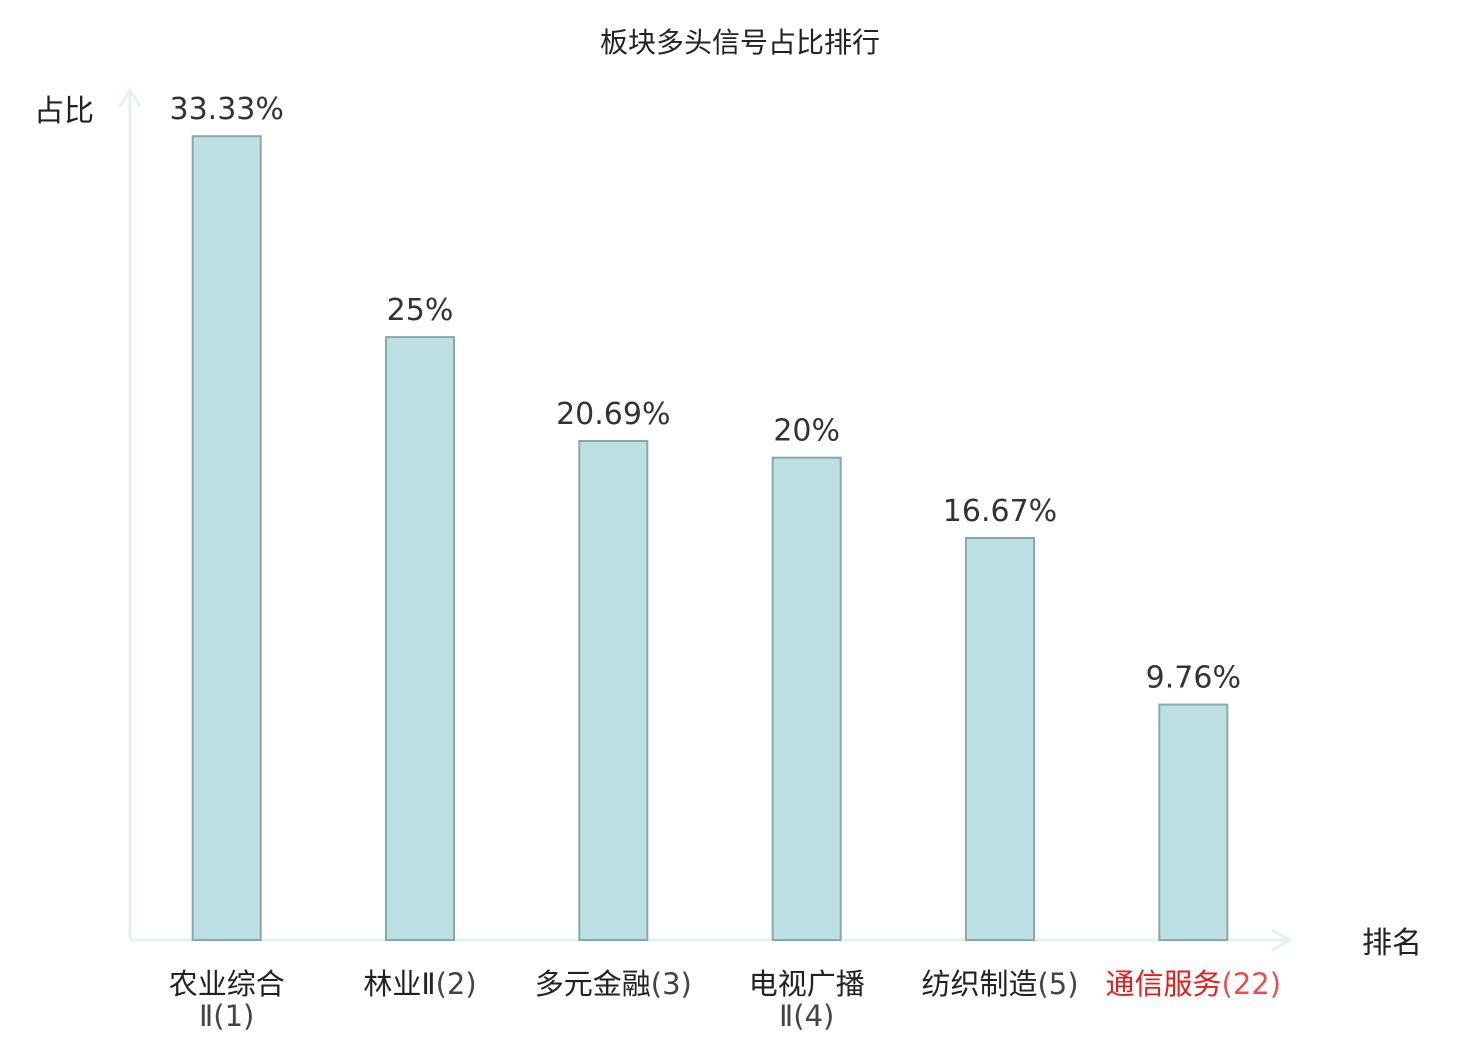  Describe the element at coordinates (227, 109) in the screenshot. I see `value-label-1: 33.33%` at that location.